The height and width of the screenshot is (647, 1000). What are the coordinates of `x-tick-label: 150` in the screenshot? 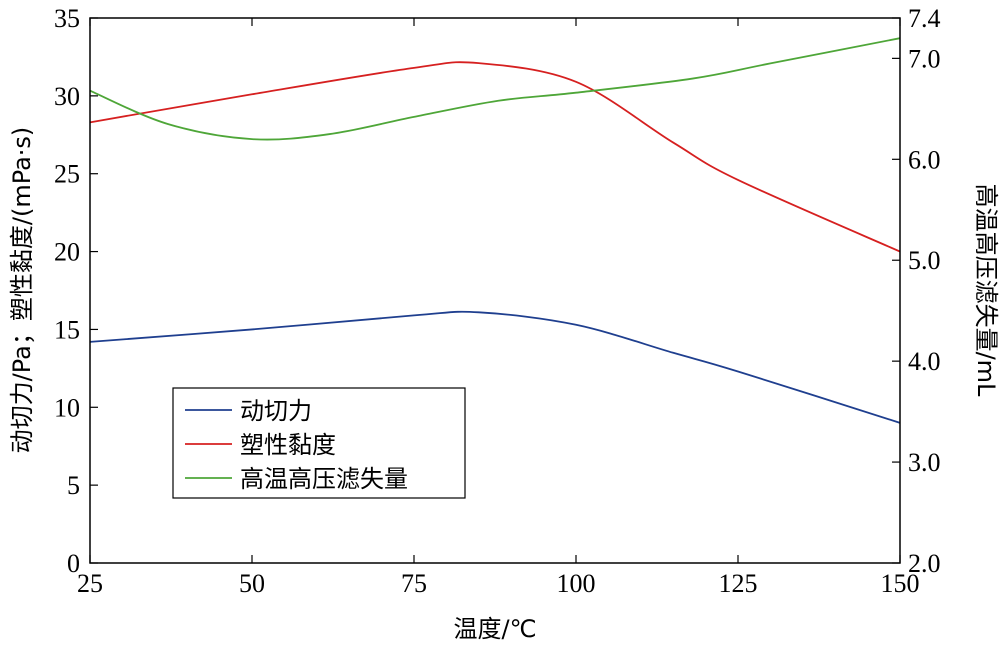 It's located at (900, 583).